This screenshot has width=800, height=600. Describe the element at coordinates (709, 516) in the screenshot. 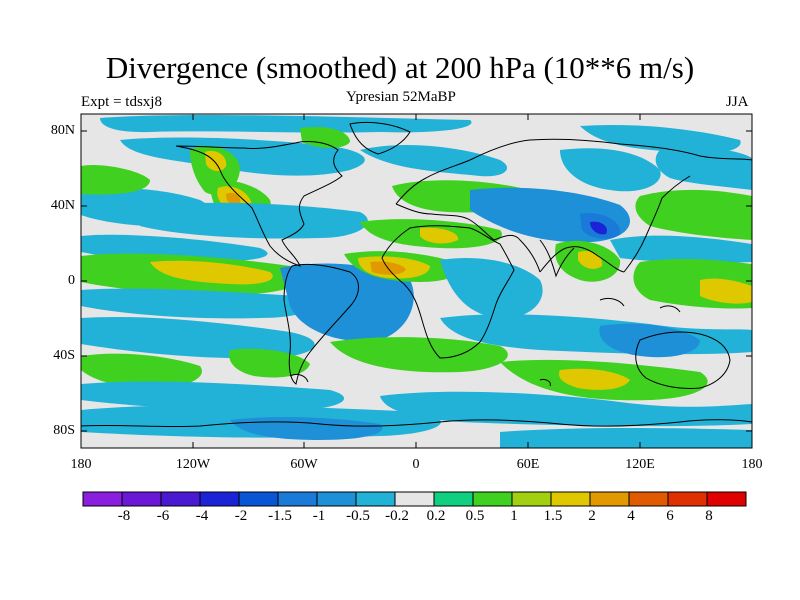

I see `colorbar-label: 8` at that location.